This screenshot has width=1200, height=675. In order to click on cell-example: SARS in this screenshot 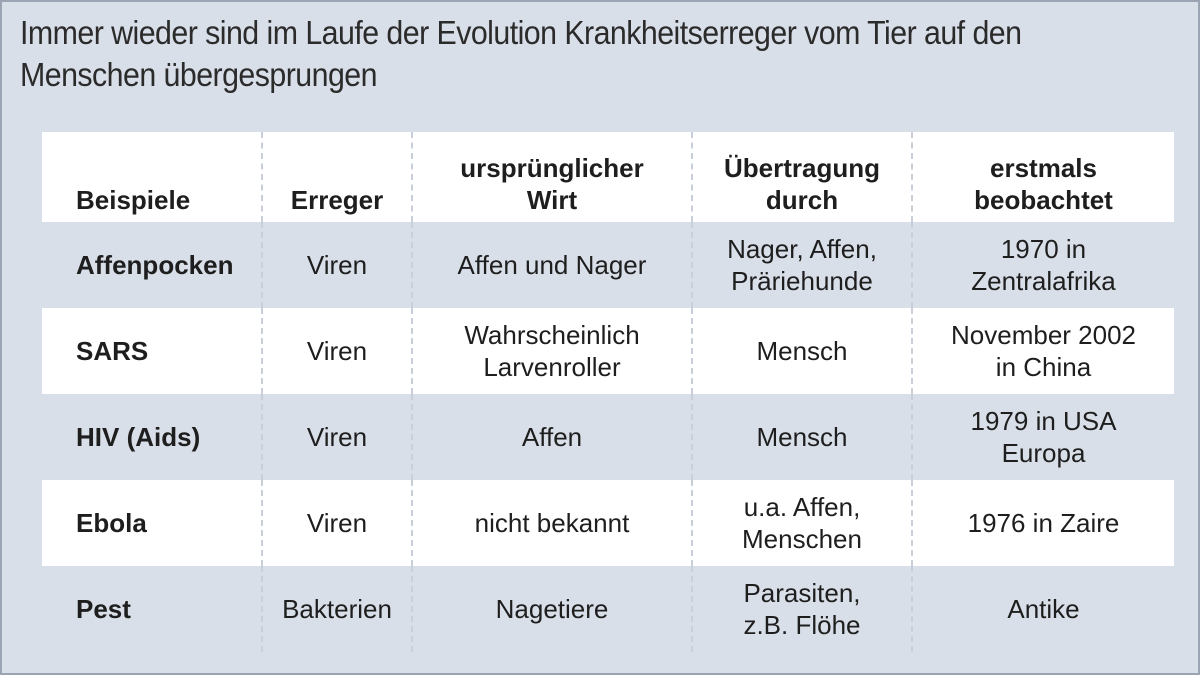, I will do `click(112, 351)`.